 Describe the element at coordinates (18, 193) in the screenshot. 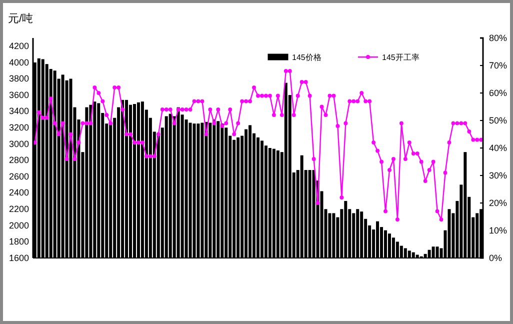

I see `y-tick-label: 2400` at that location.